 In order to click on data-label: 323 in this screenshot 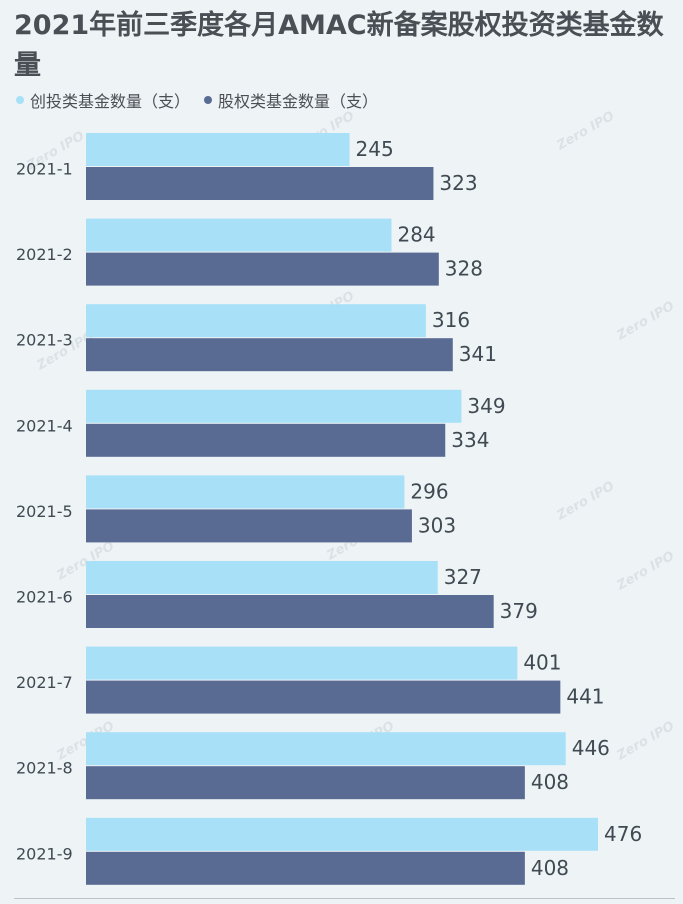, I will do `click(458, 183)`.